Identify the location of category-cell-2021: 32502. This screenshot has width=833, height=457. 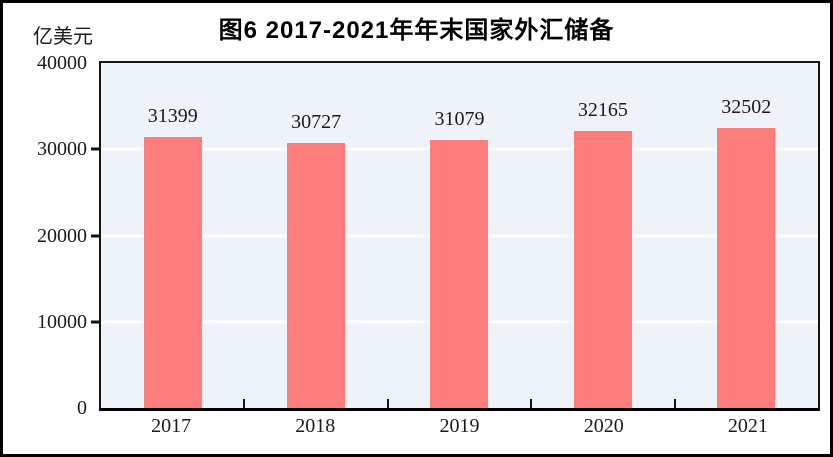
(746, 235).